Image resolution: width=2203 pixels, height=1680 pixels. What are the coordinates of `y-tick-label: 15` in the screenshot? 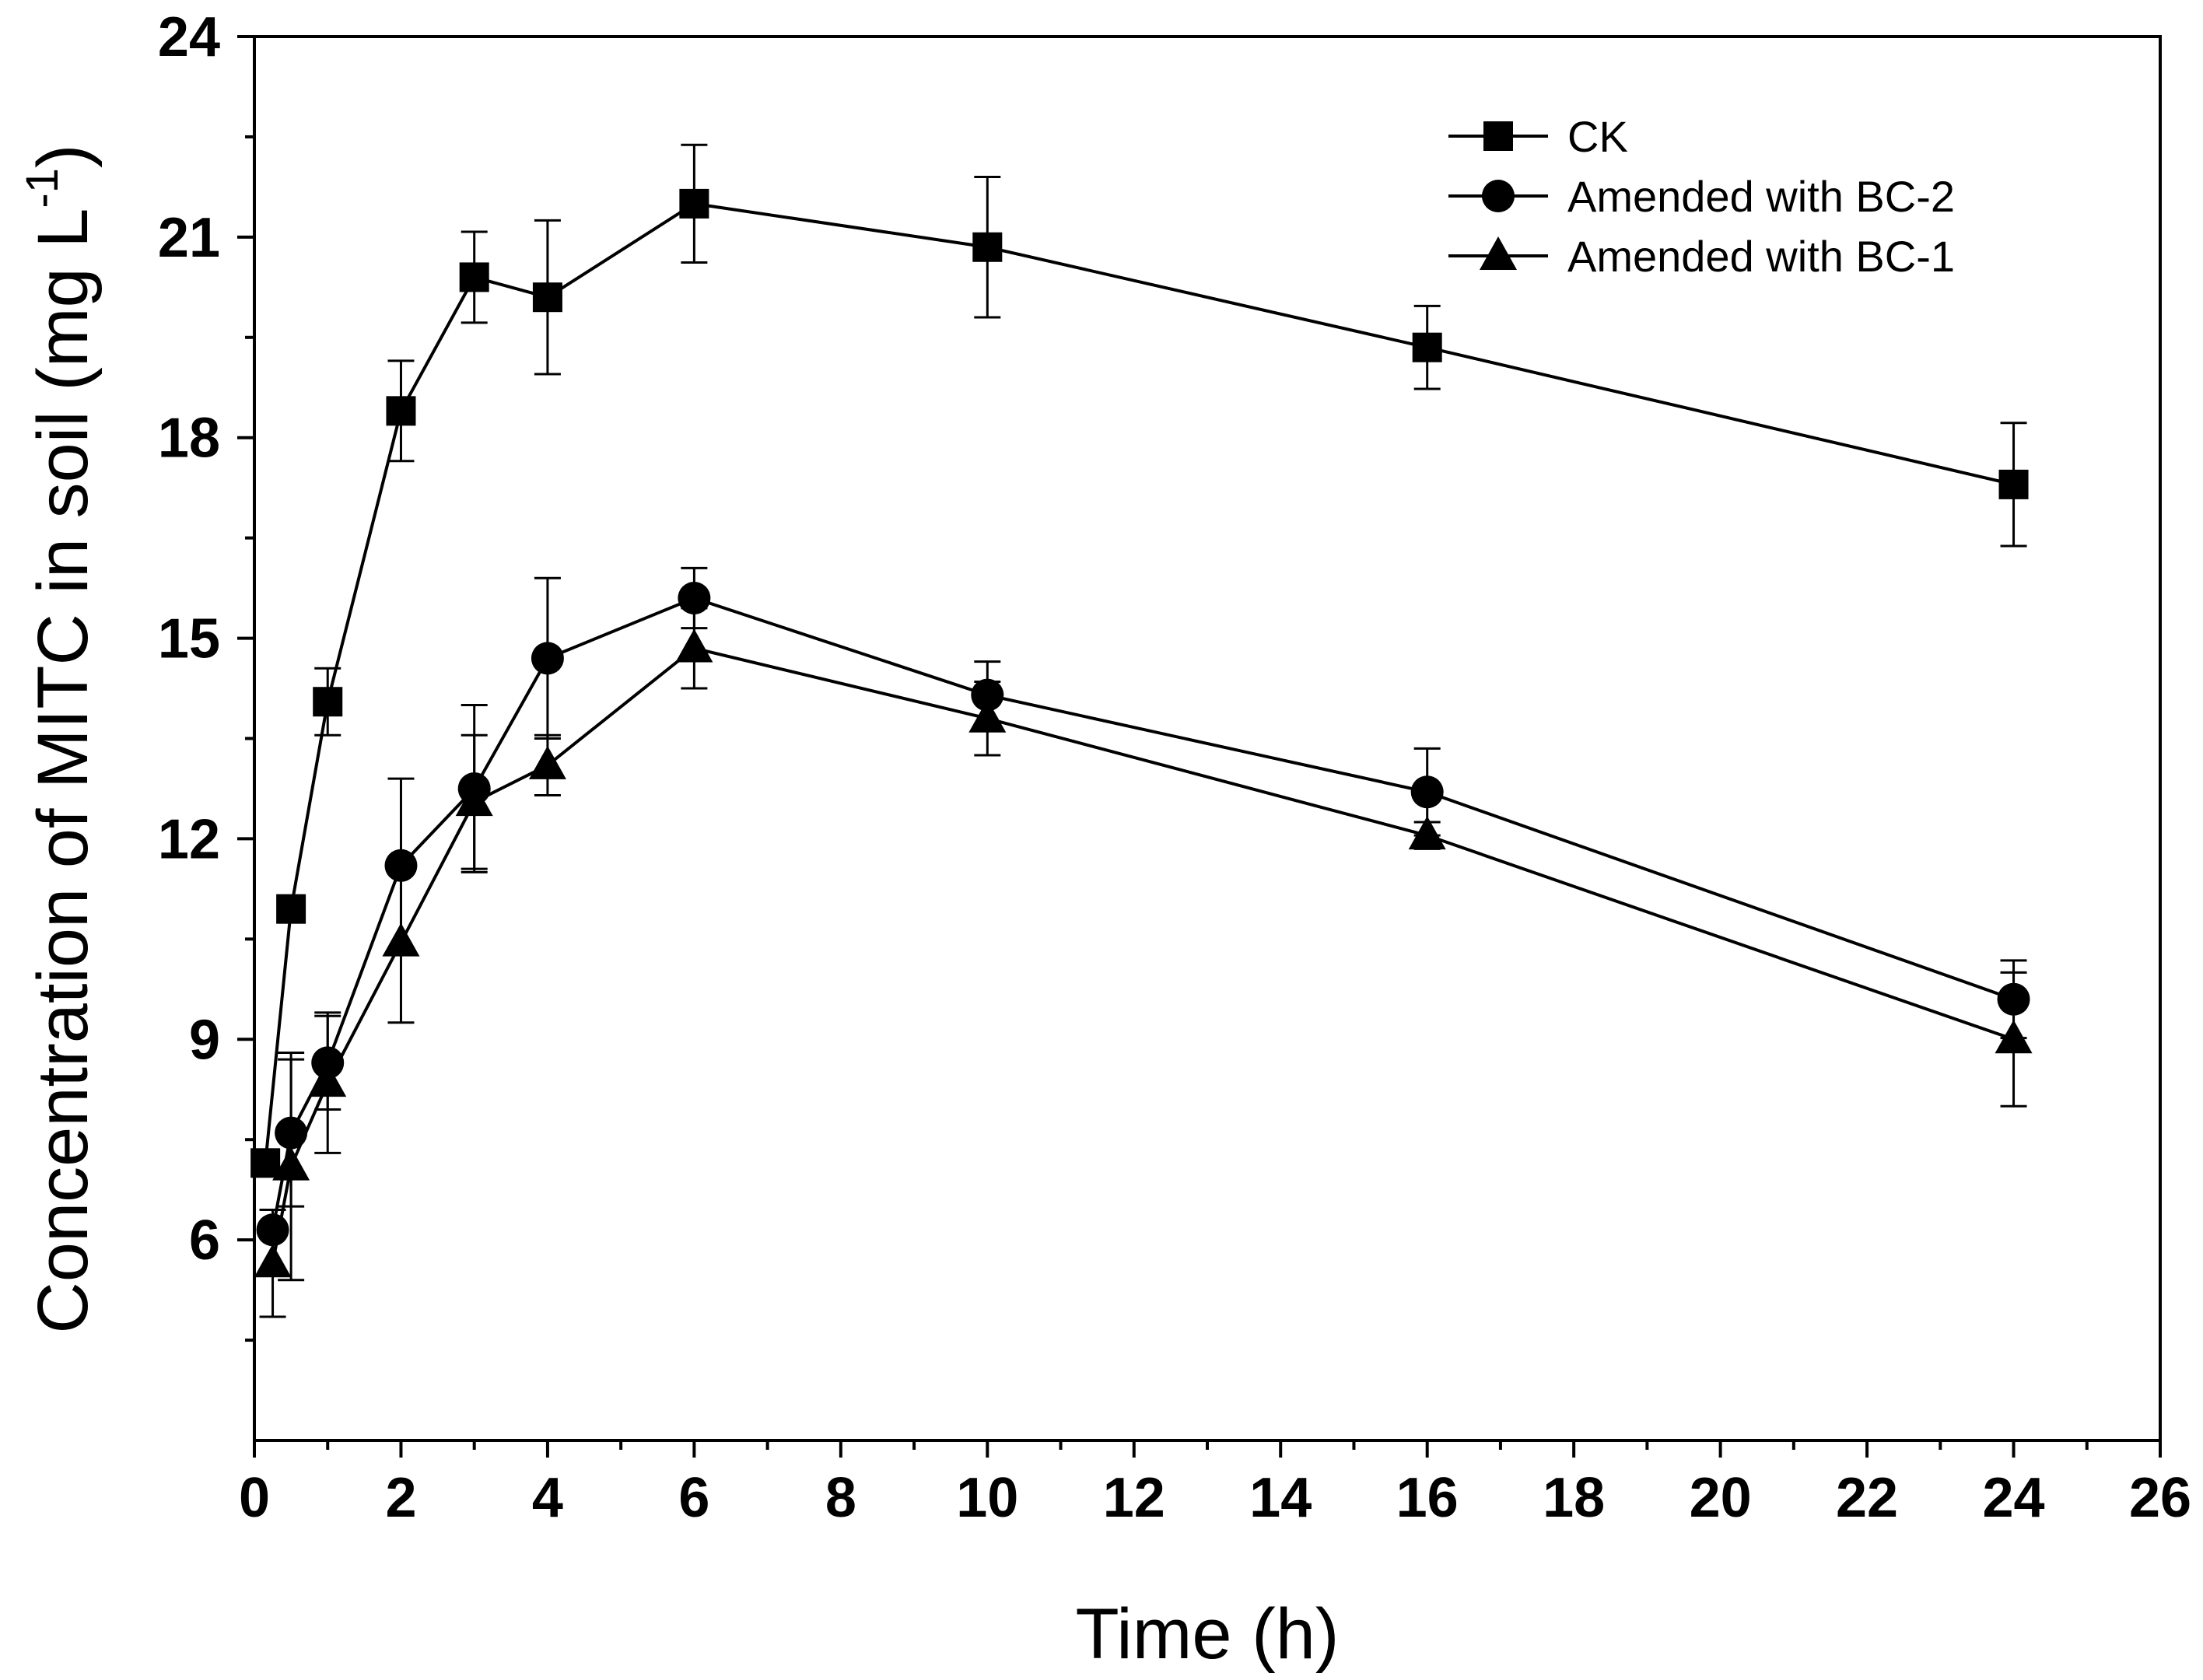 It's located at (189, 639).